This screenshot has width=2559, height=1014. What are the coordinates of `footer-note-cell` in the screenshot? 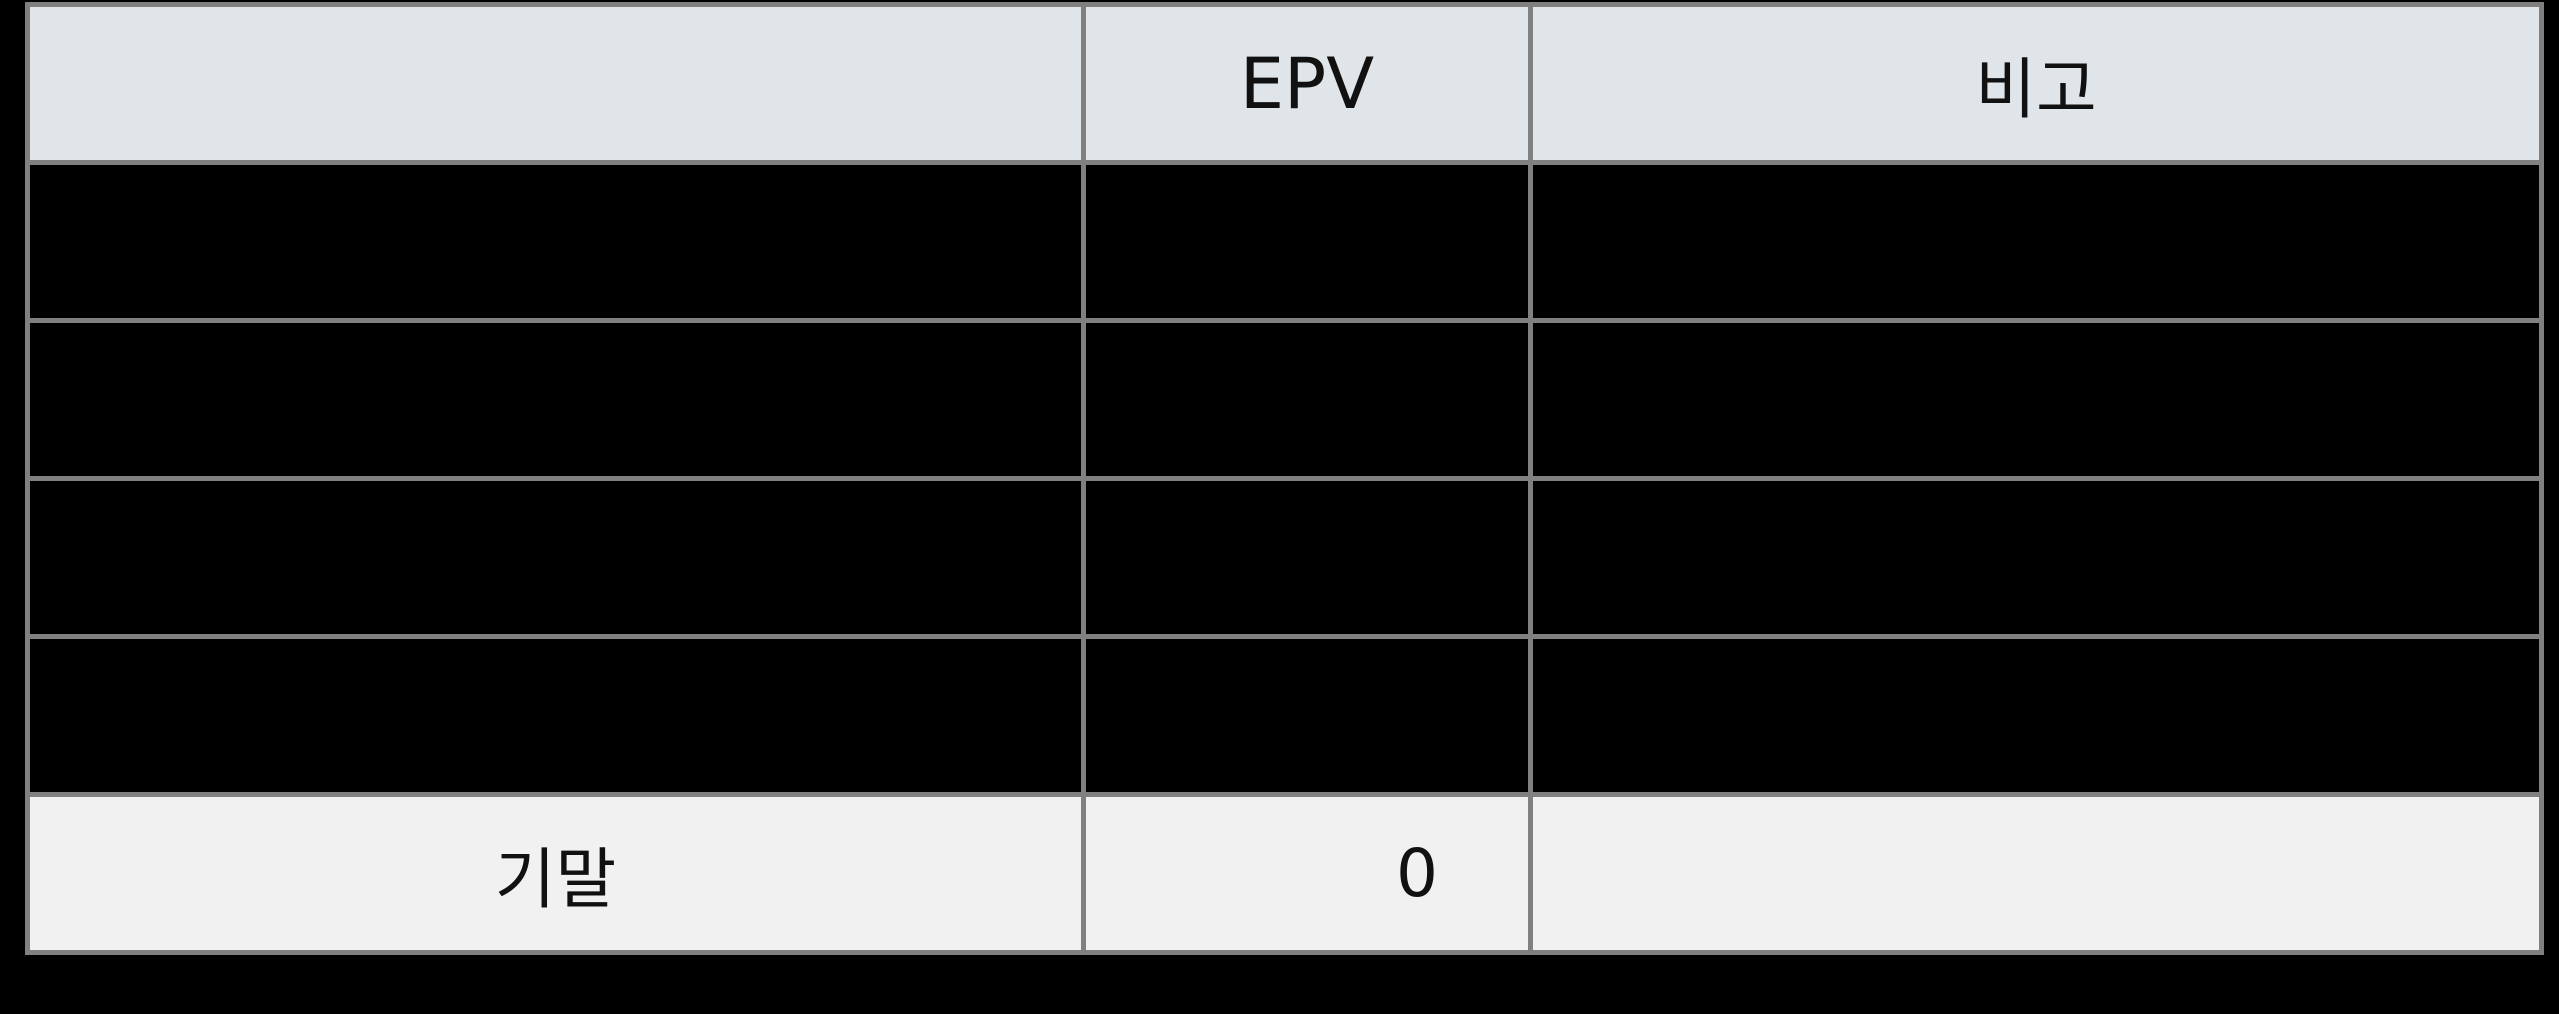 It's located at (2036, 873).